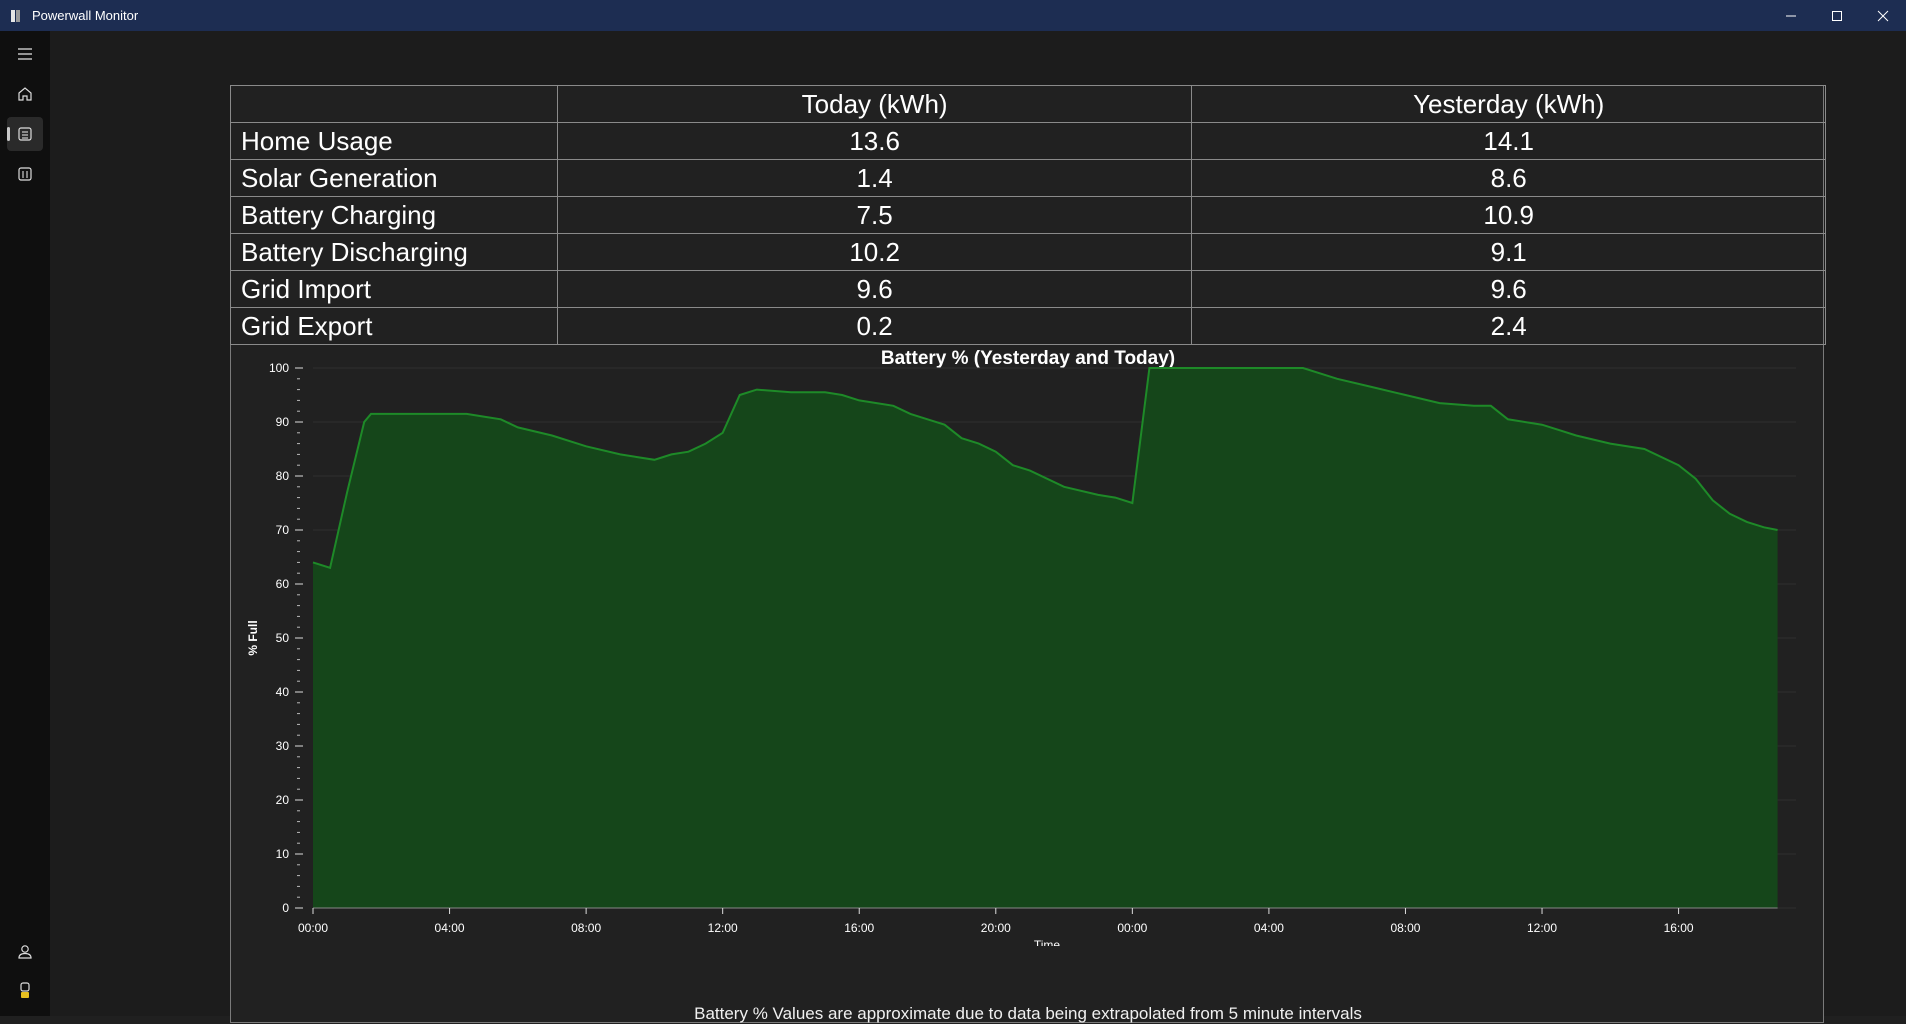 Image resolution: width=1906 pixels, height=1024 pixels. I want to click on x-tick-label: 20:00, so click(996, 928).